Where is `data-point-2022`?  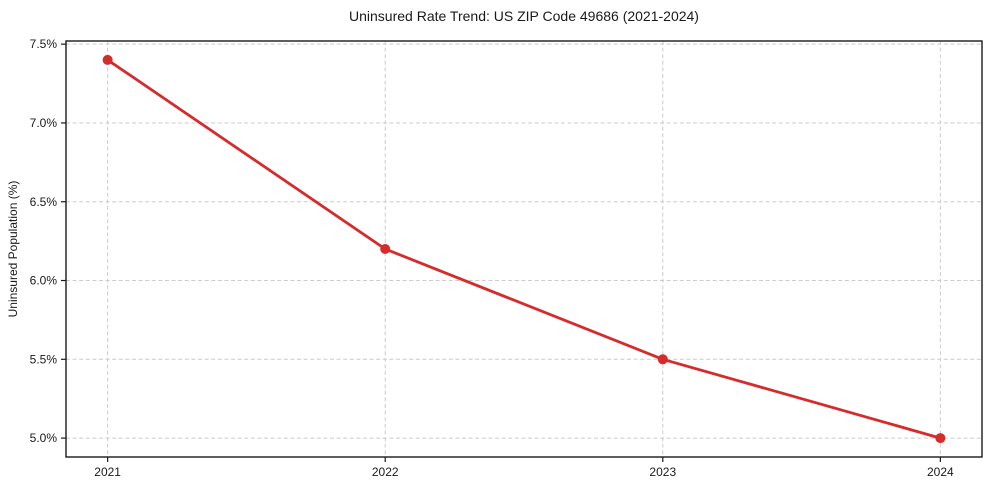
data-point-2022 is located at coordinates (385, 249).